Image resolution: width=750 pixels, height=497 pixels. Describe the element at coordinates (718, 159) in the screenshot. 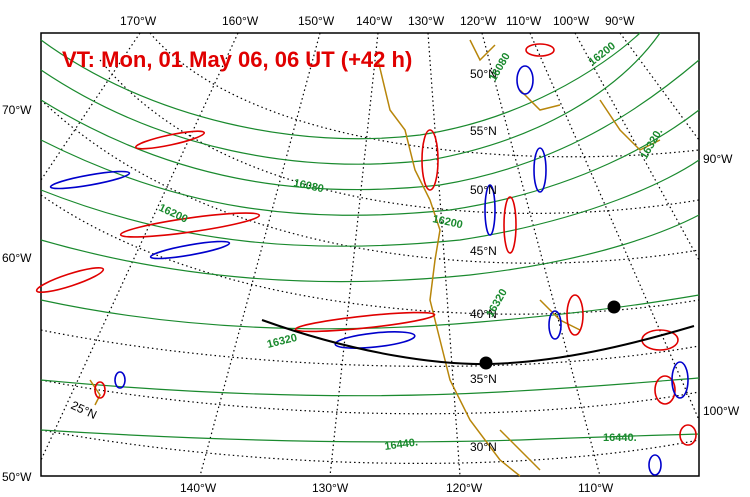

I see `lon-label-right: 90°W` at that location.